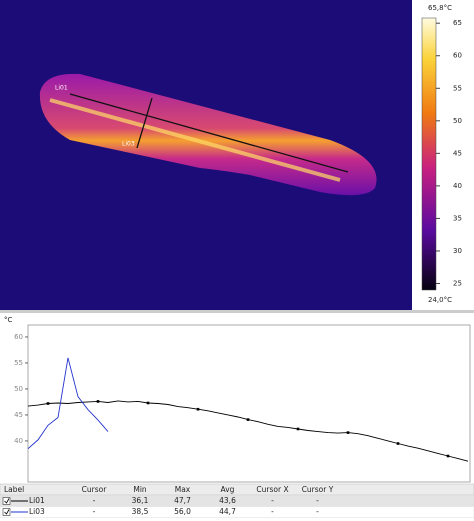  Describe the element at coordinates (140, 500) in the screenshot. I see `table-cell: 36,1` at that location.